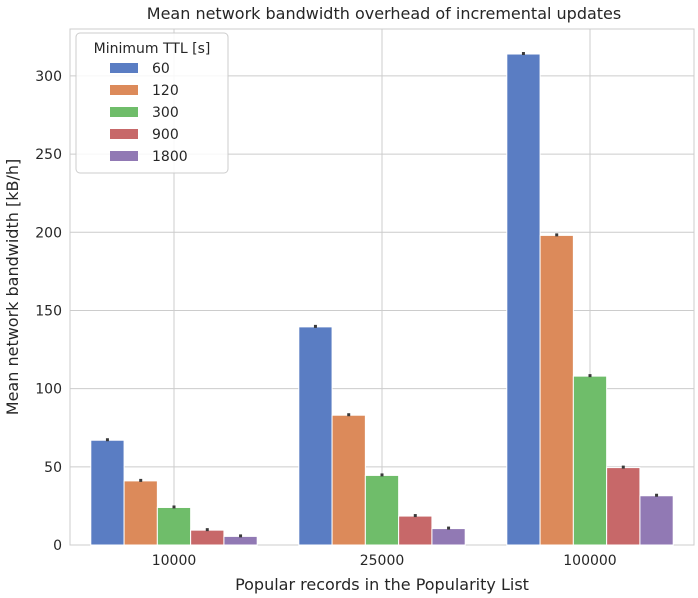  What do you see at coordinates (53, 468) in the screenshot?
I see `y-tick-label: 50` at bounding box center [53, 468].